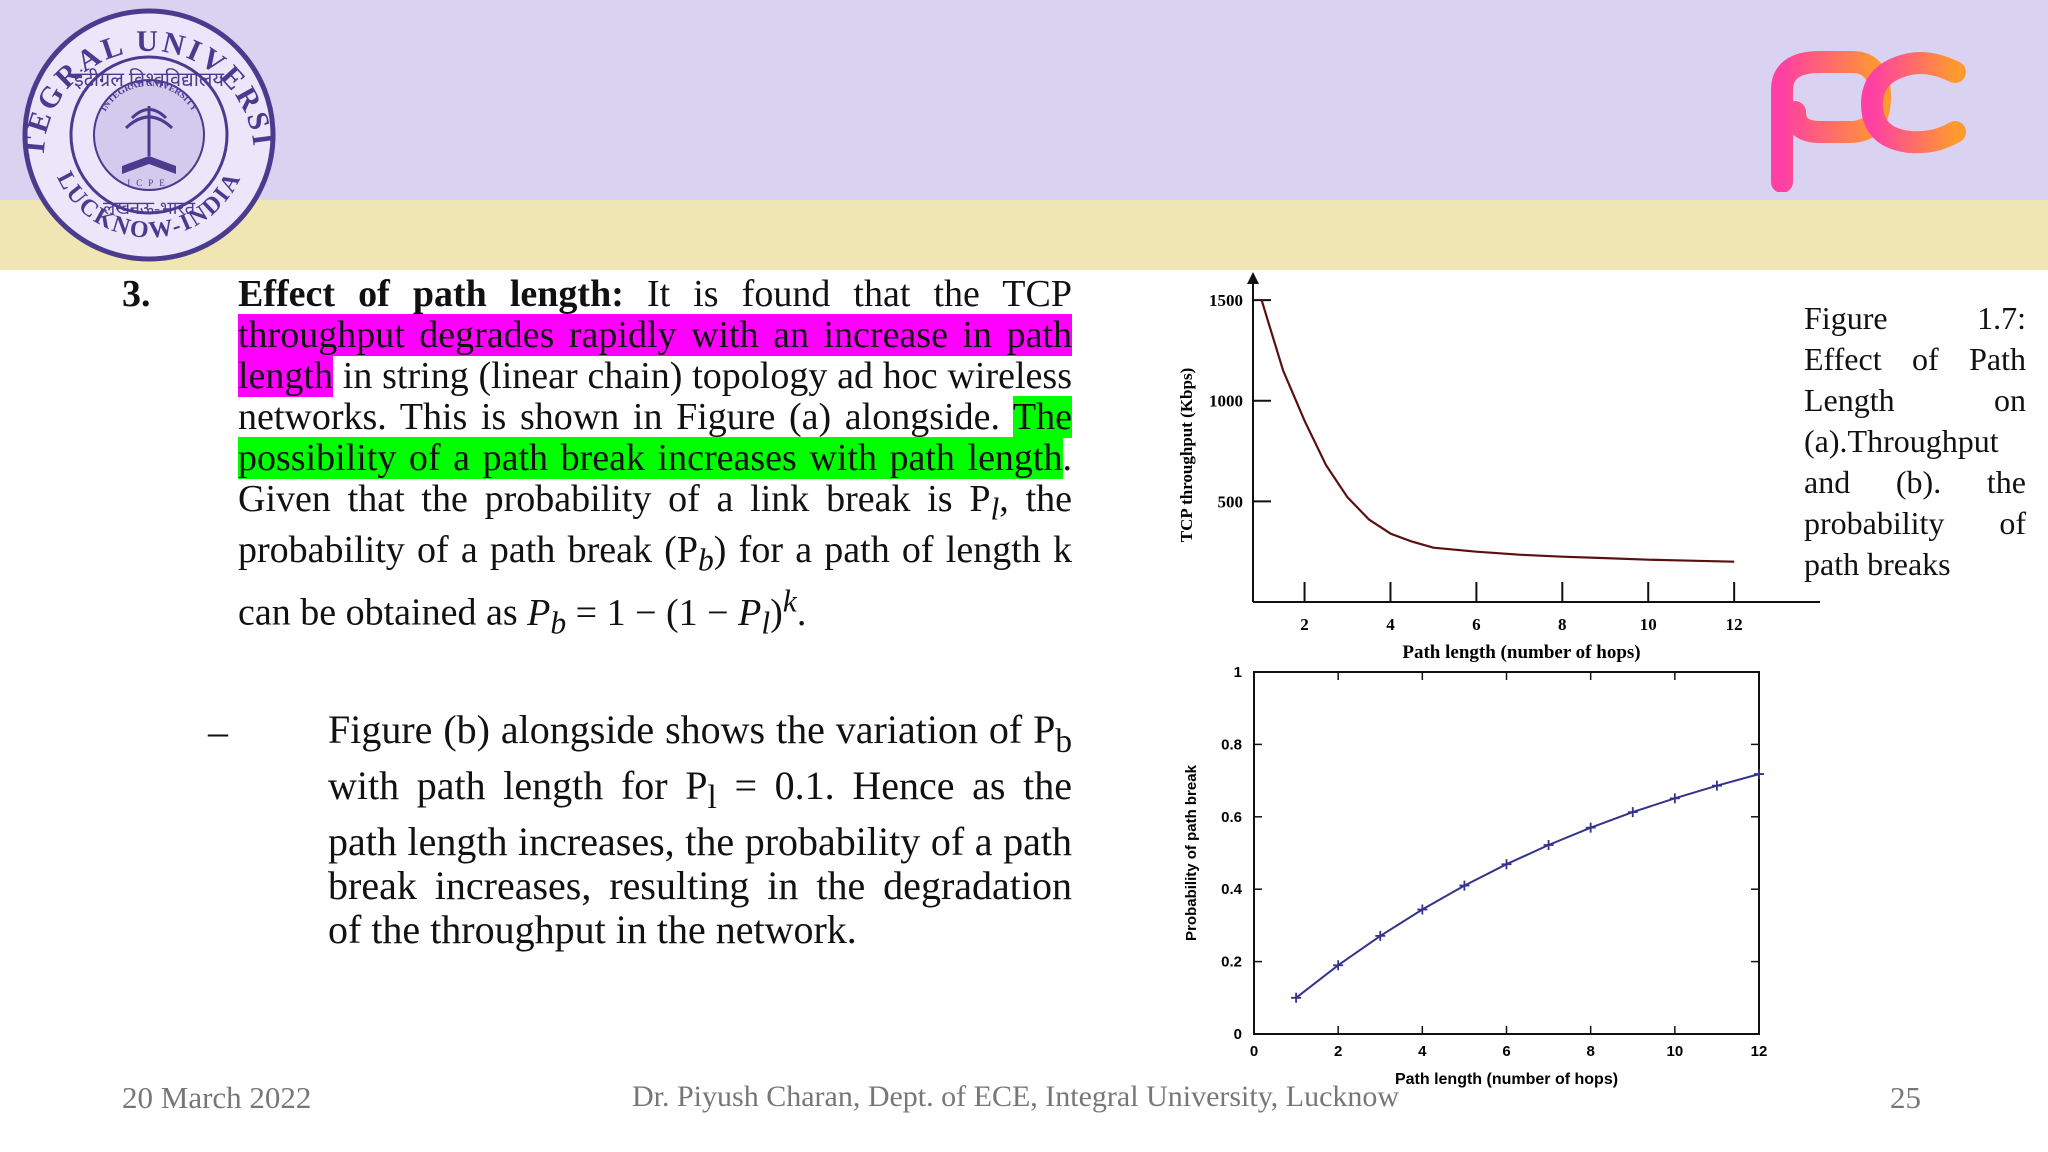 Image resolution: width=2048 pixels, height=1152 pixels. What do you see at coordinates (1231, 817) in the screenshot?
I see `y-tick-label: 0.6` at bounding box center [1231, 817].